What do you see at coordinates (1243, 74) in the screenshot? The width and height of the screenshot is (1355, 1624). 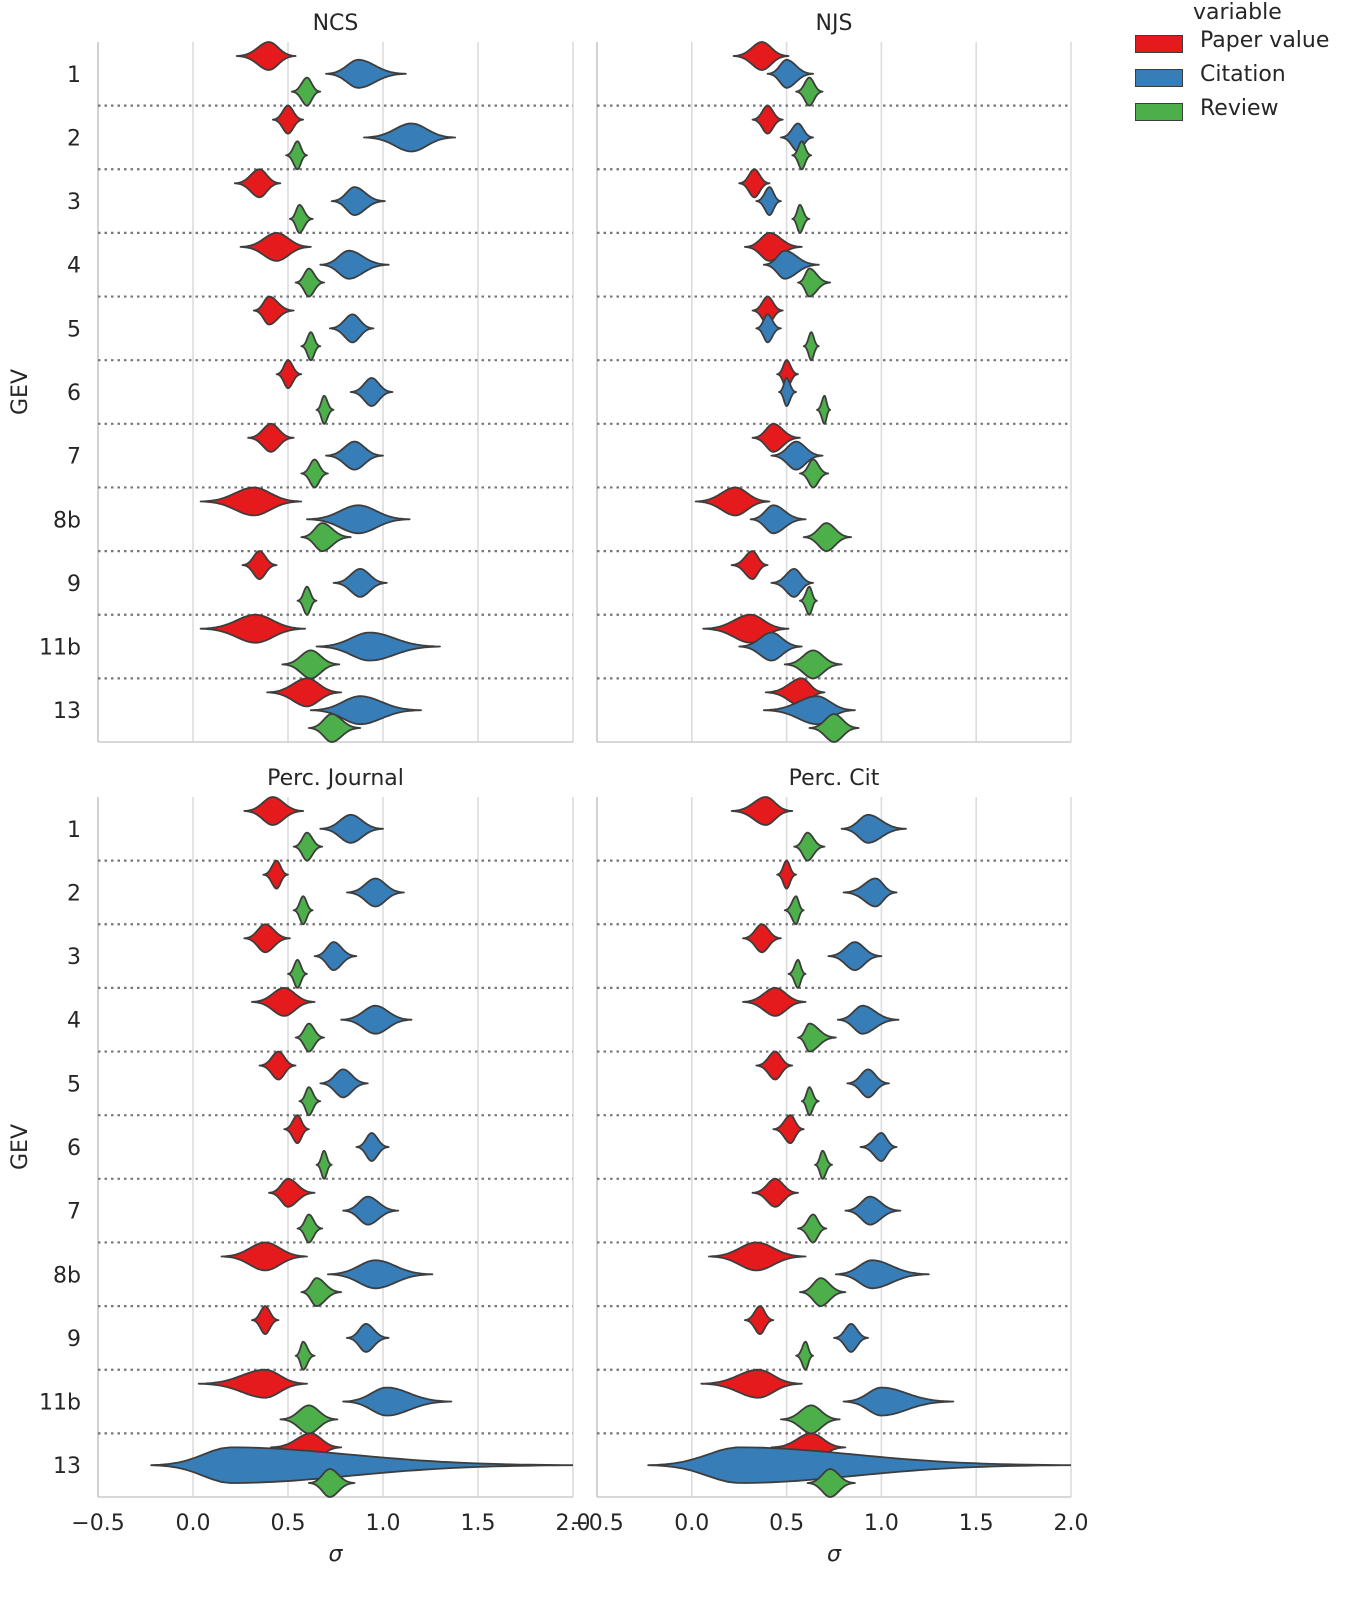 I see `legend-label: Citation` at bounding box center [1243, 74].